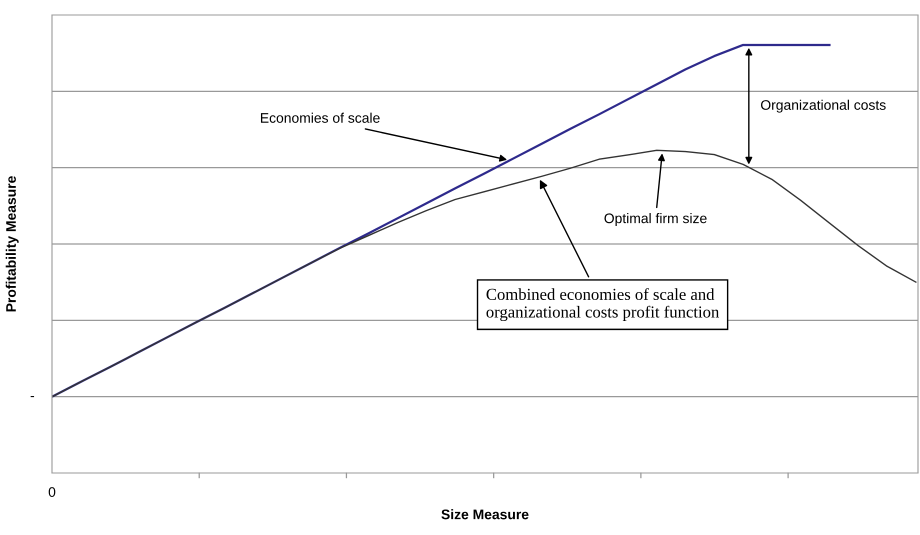 The width and height of the screenshot is (920, 535). Describe the element at coordinates (603, 305) in the screenshot. I see `annotation: Combined economies of scale and organizational costs profit function` at that location.